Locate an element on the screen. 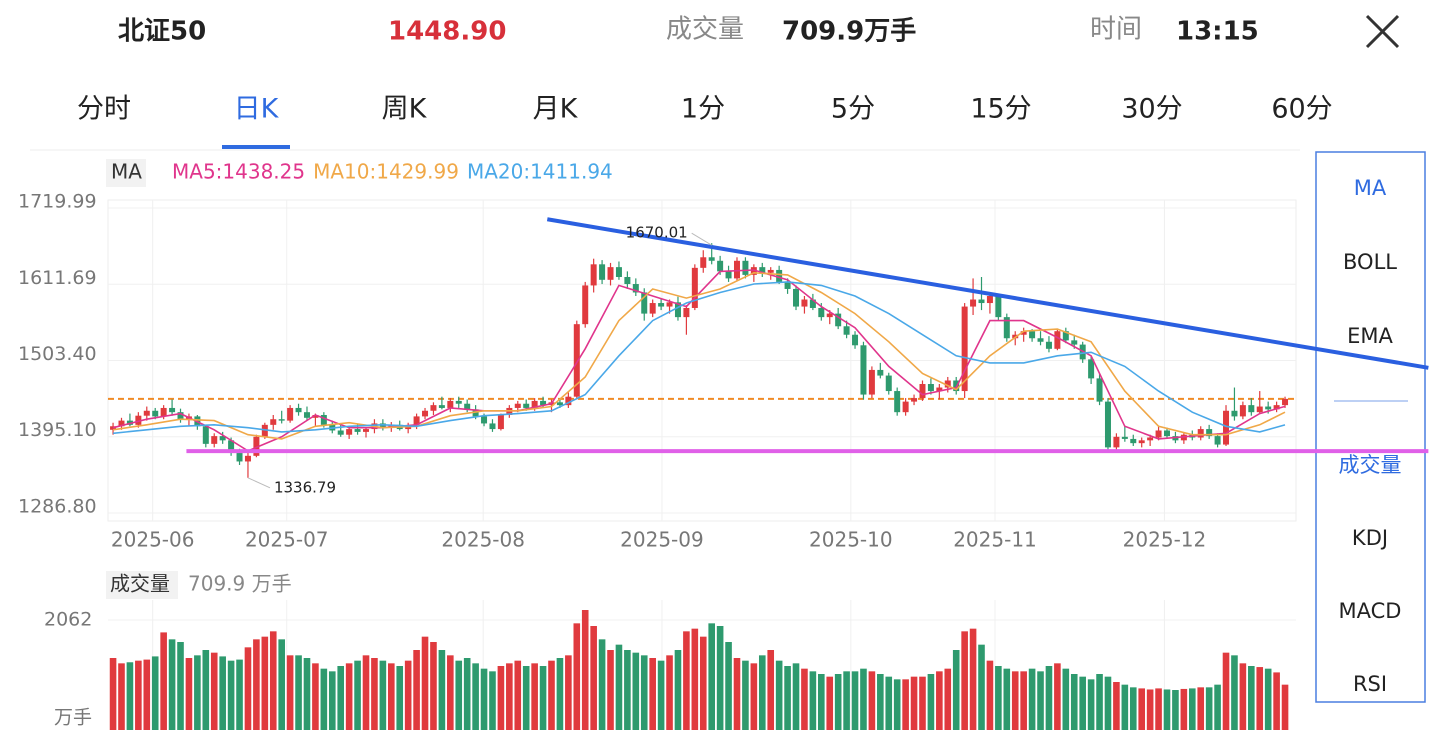 The image size is (1431, 752). volume-value: 709.9万手 is located at coordinates (849, 32).